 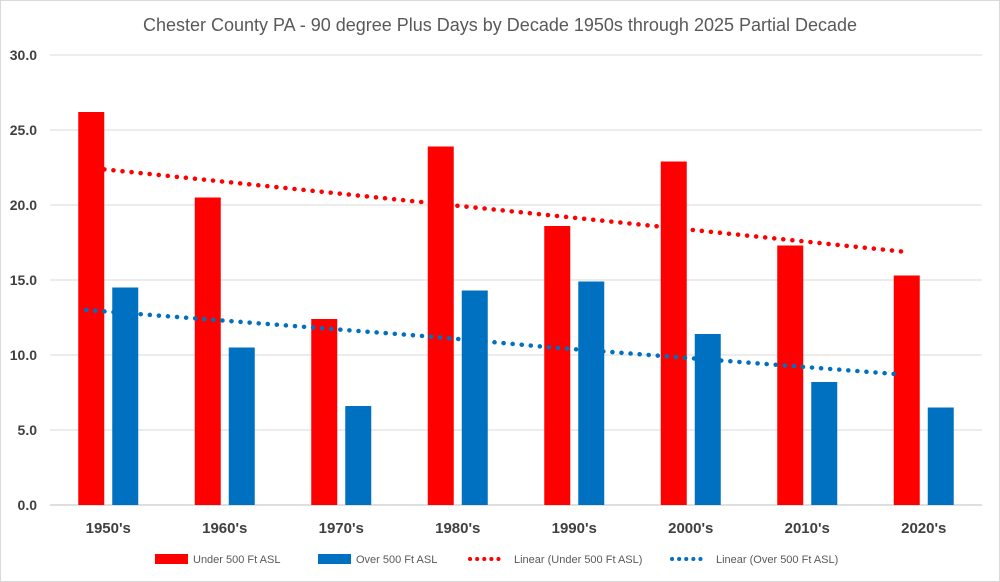 I want to click on y-tick-label: 15.0, so click(x=23, y=280).